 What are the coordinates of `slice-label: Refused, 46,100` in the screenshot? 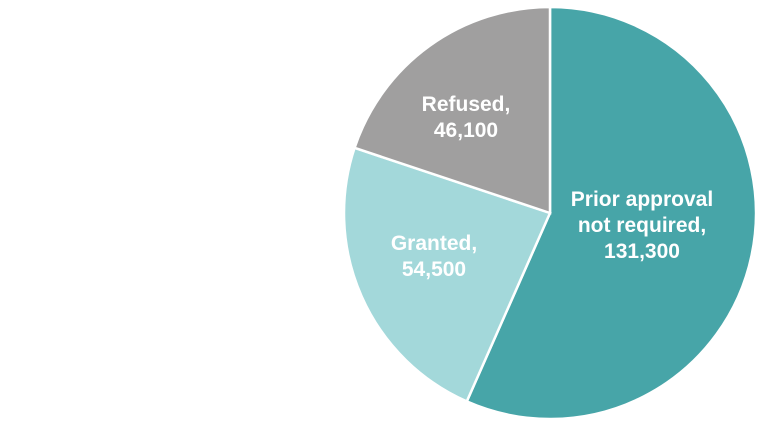 It's located at (466, 118).